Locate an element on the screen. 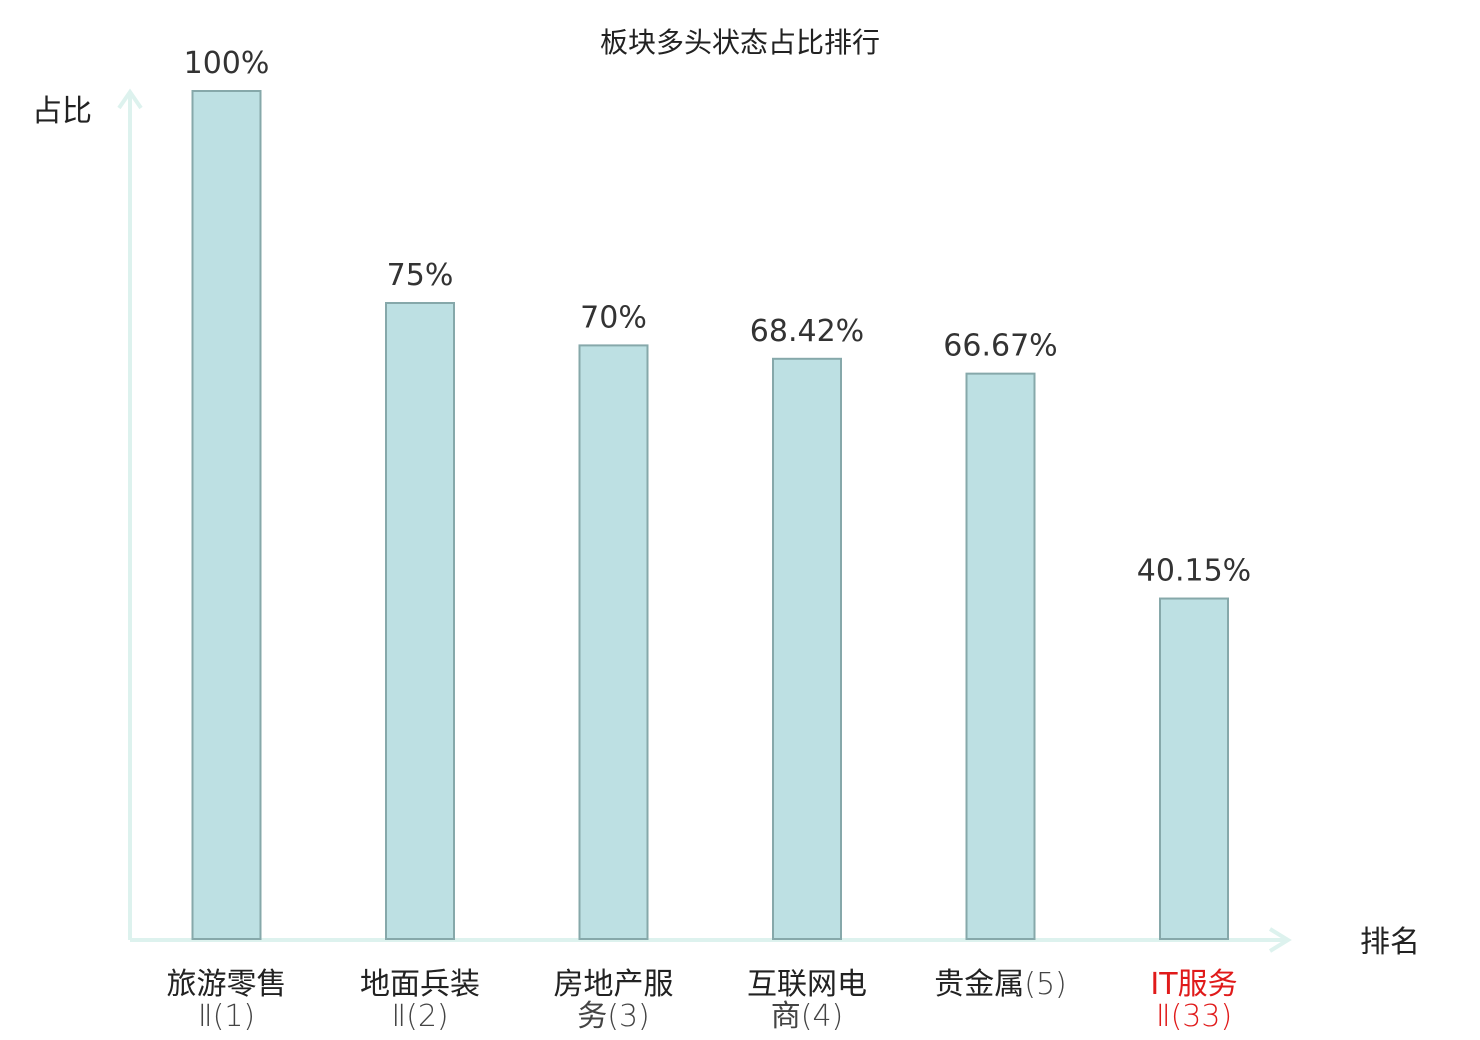 This screenshot has height=1040, width=1480. category-label-5: 贵金属(5) is located at coordinates (1000, 984).